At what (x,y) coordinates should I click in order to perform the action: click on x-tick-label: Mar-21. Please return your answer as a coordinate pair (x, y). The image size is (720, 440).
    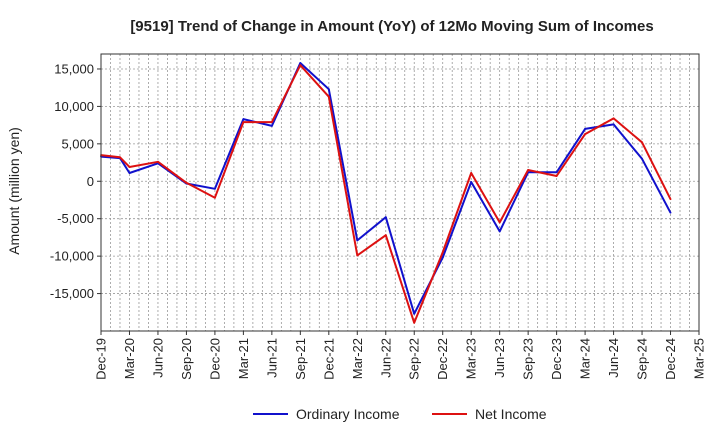
    Looking at the image, I should click on (243, 358).